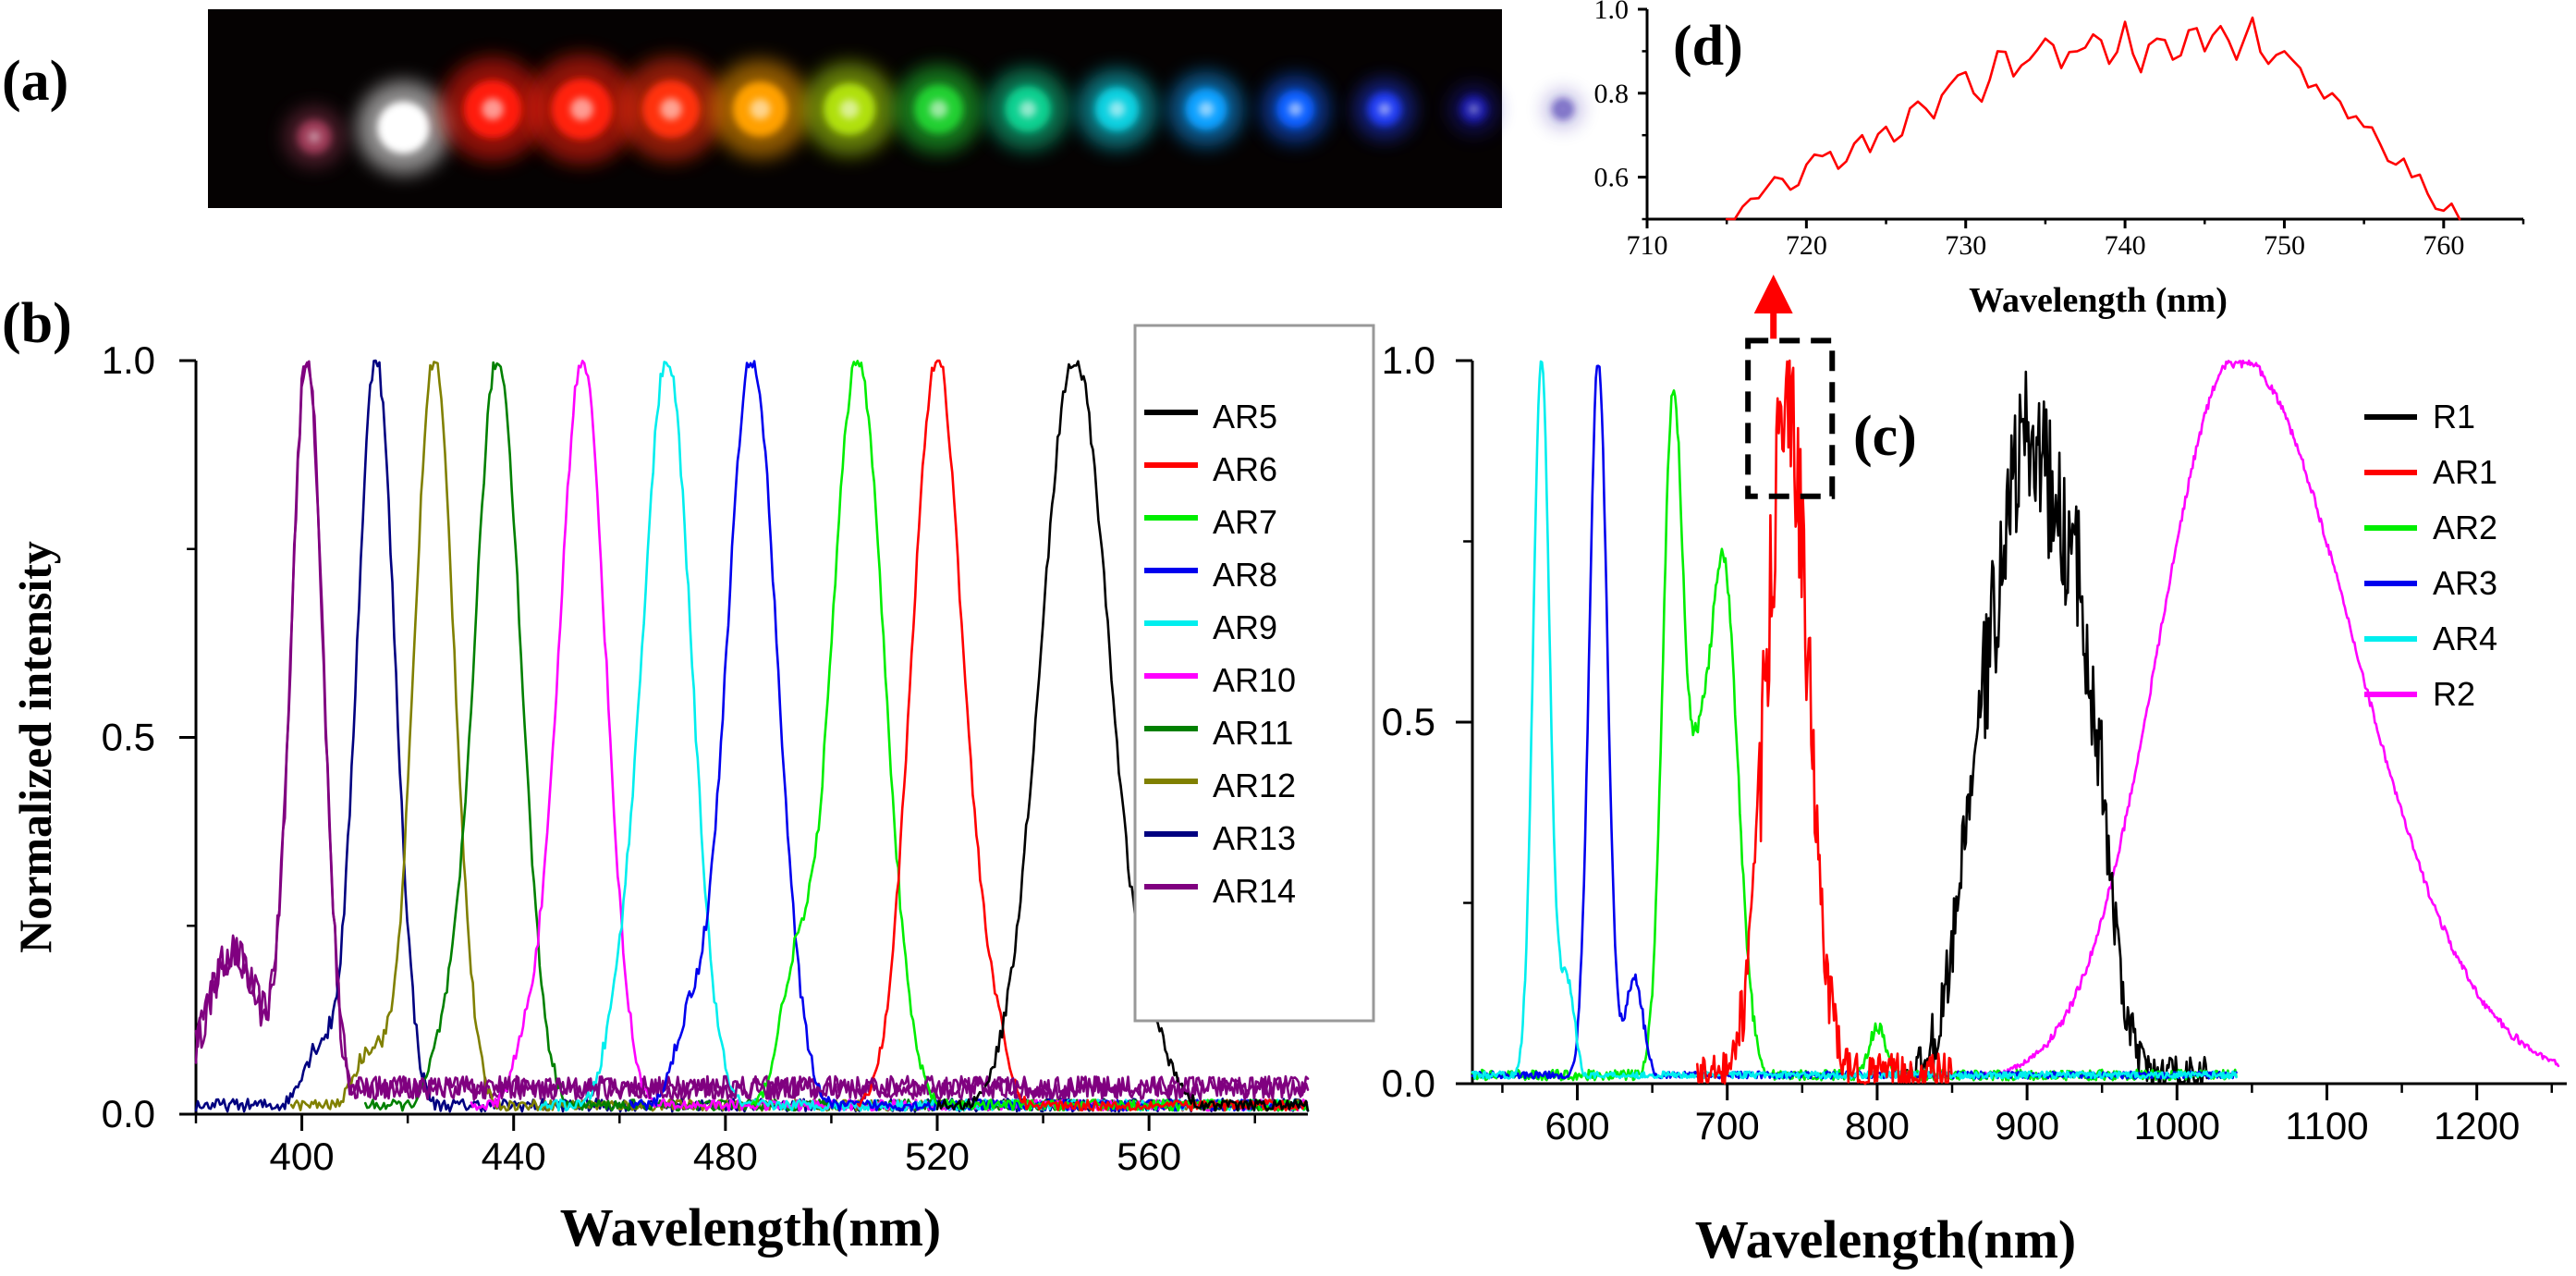  What do you see at coordinates (35, 81) in the screenshot?
I see `panel-label-a: (a)` at bounding box center [35, 81].